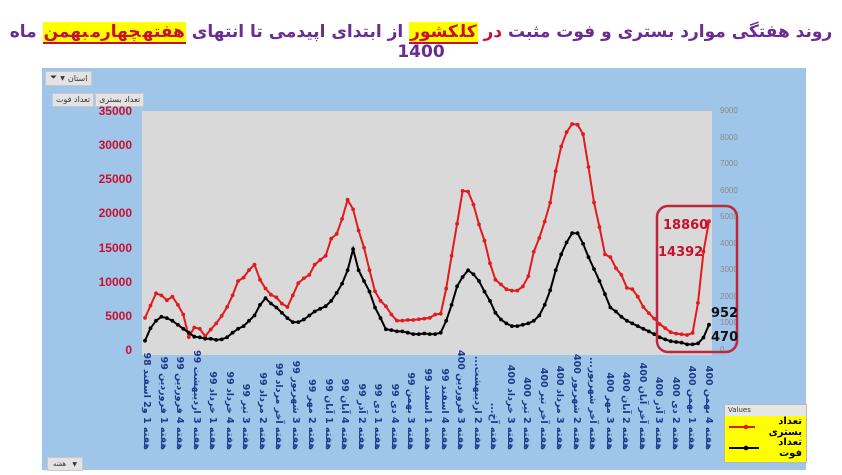  I want to click on right-axis-tick: 3000, so click(729, 270).